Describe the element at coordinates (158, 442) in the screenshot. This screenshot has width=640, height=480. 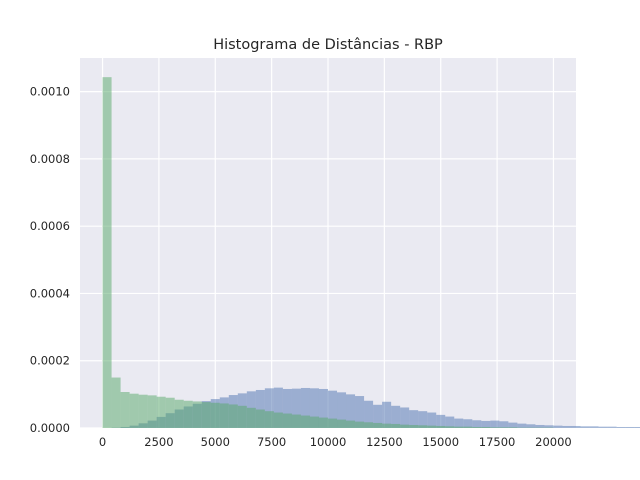
I see `x-tick-label: 2500` at that location.